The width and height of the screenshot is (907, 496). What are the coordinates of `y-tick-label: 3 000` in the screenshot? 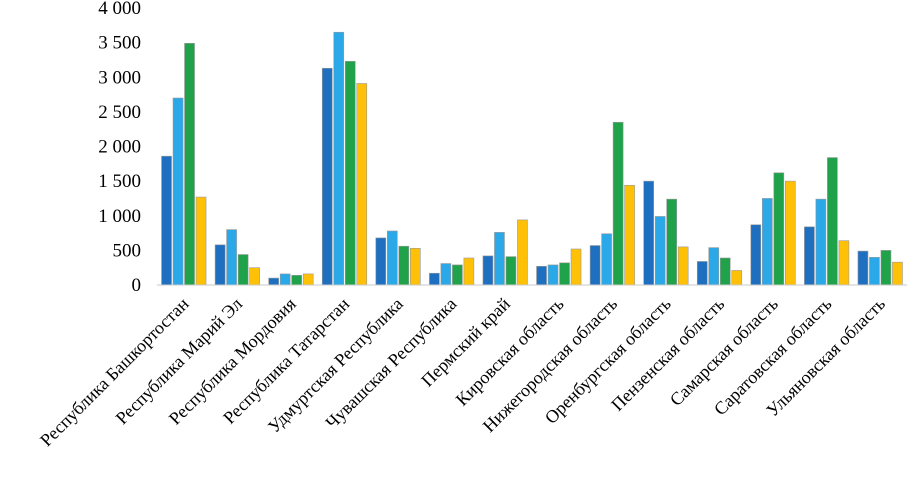 It's located at (119, 77).